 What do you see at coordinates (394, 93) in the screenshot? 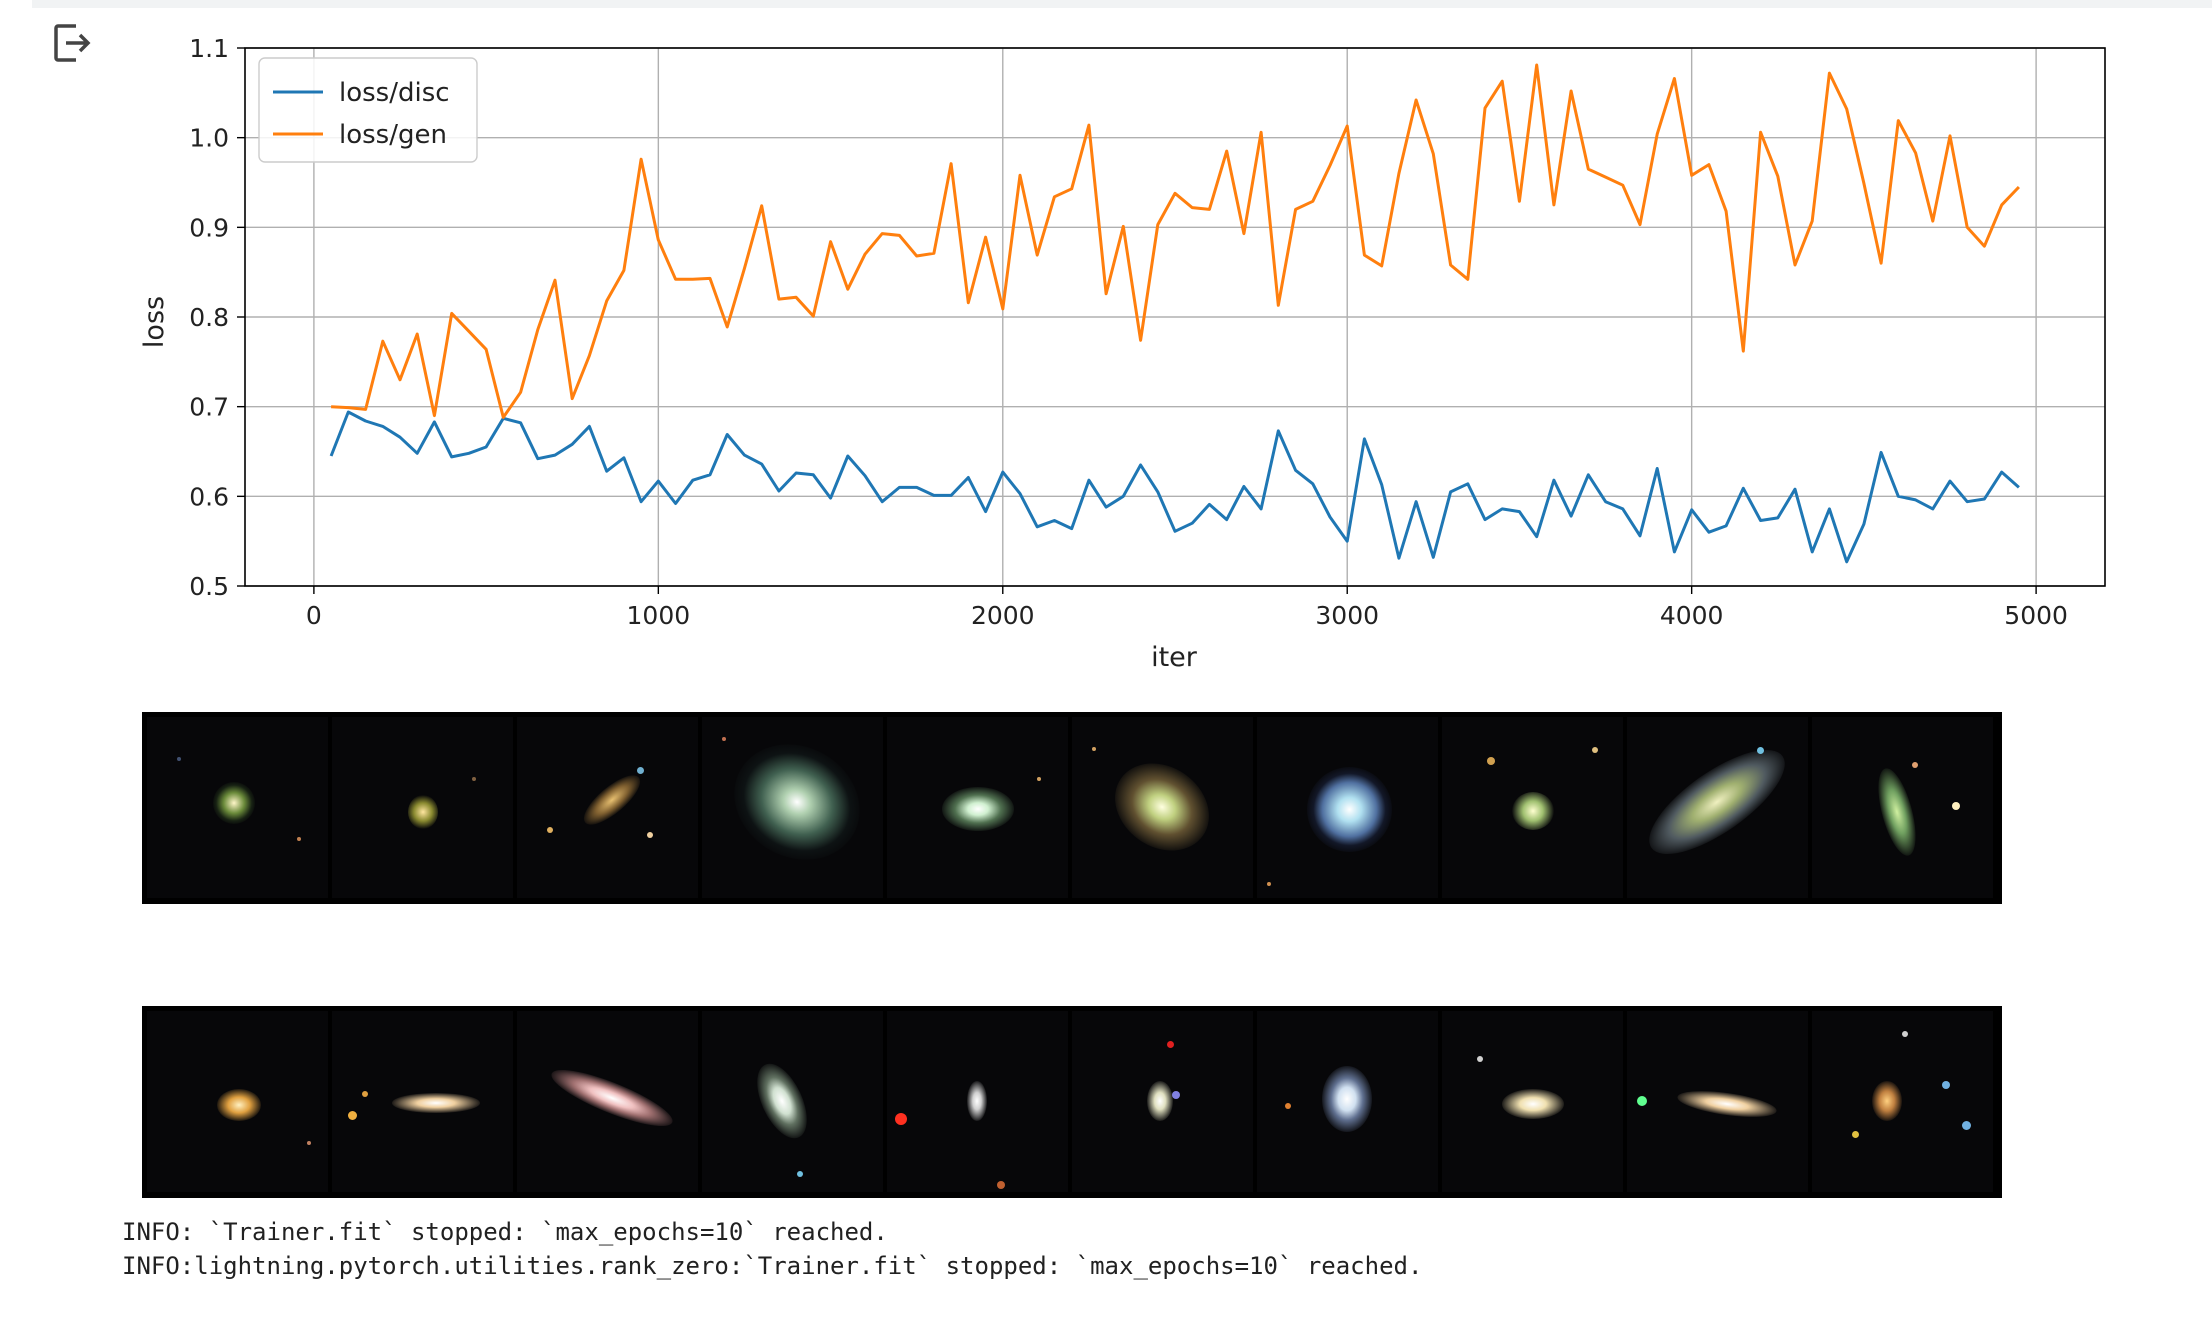
I see `legend-label: loss/disc` at bounding box center [394, 93].